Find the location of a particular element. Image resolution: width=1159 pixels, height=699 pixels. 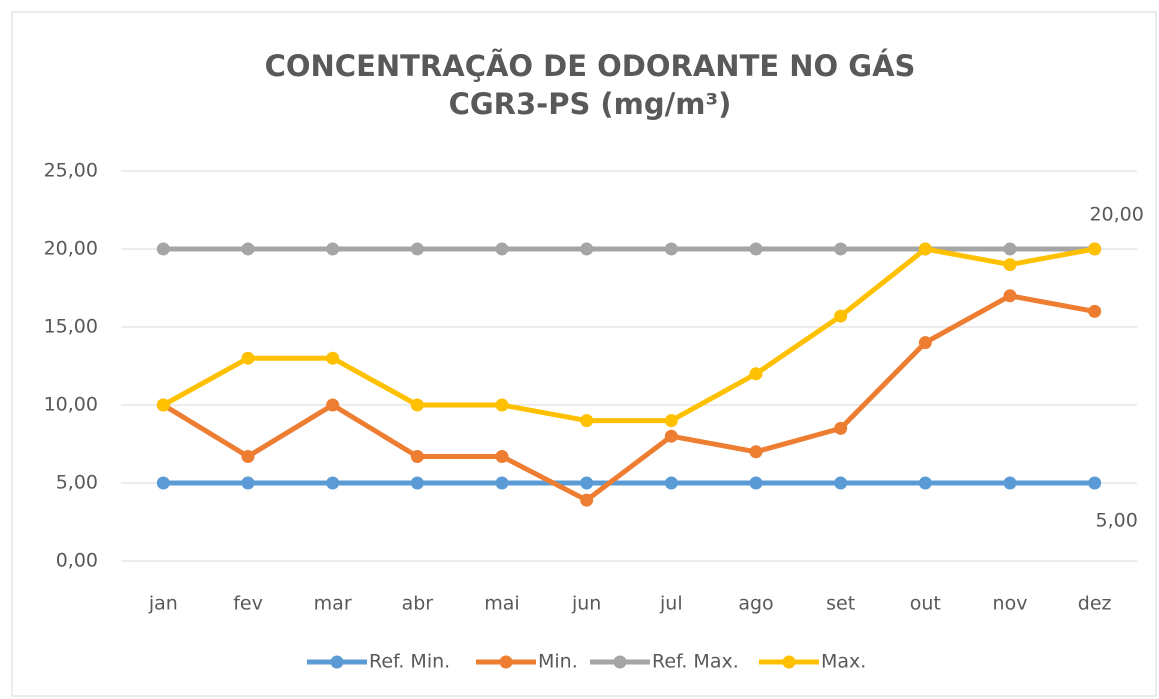

chart-subtitle: CGR3-PS (mg/m³) is located at coordinates (590, 104).